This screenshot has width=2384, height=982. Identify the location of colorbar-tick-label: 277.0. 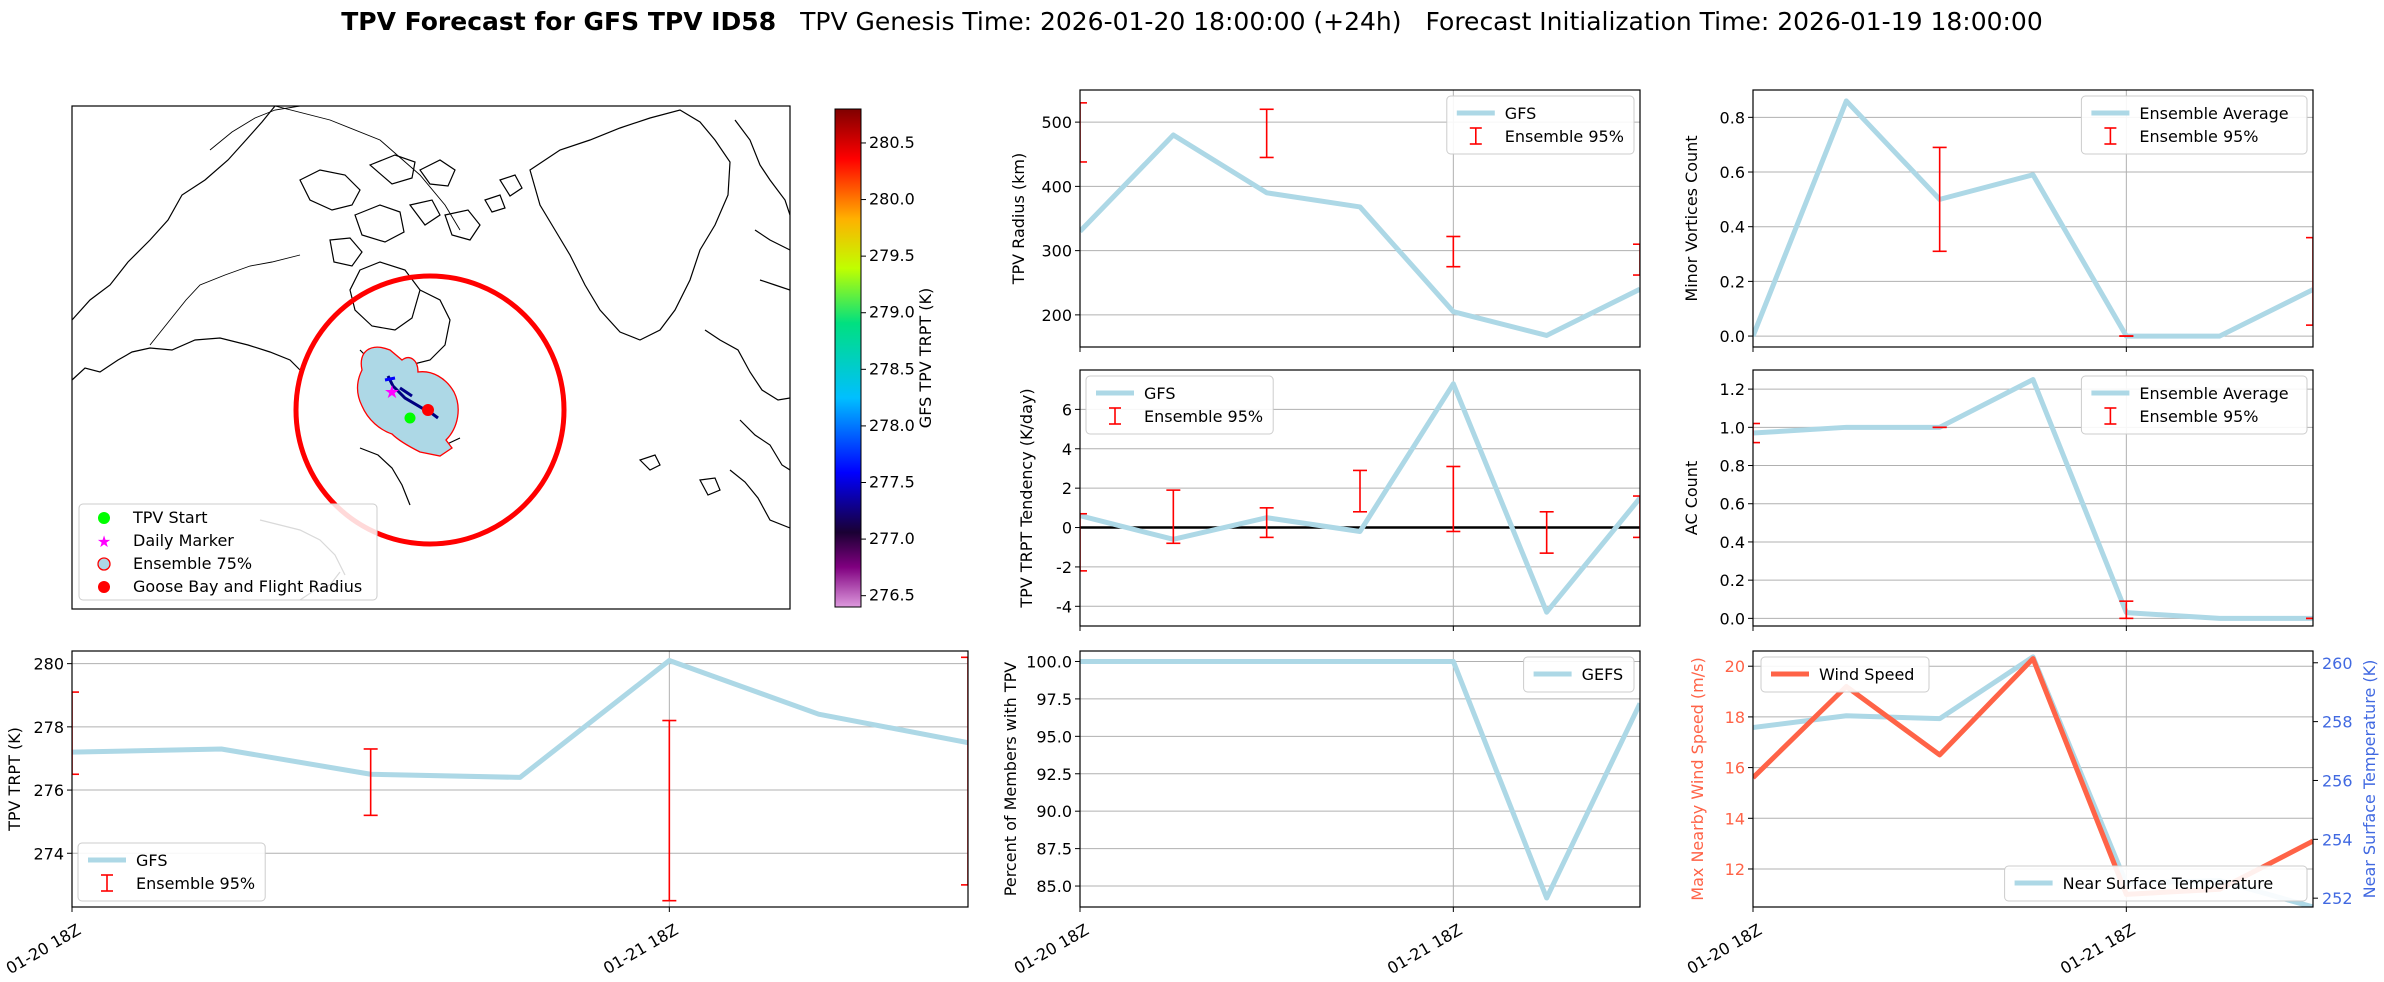
(892, 538).